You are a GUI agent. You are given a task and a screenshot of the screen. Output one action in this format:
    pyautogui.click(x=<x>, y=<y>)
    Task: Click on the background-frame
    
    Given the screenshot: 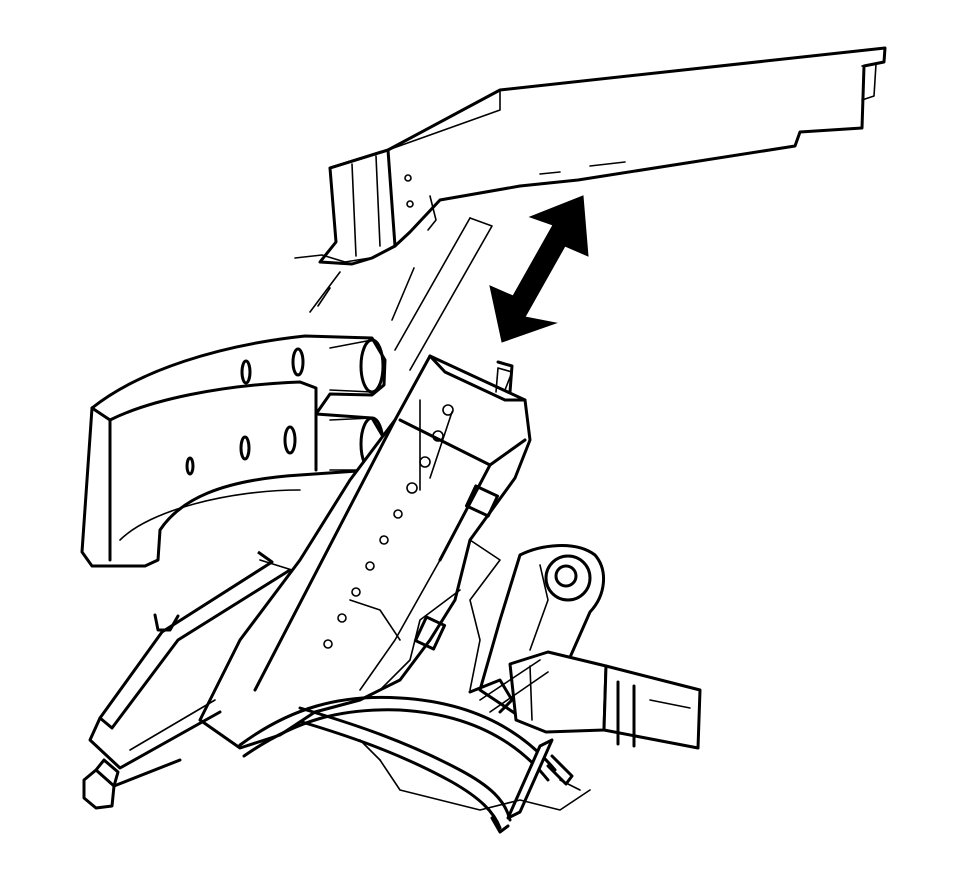 What is the action you would take?
    pyautogui.click(x=475, y=675)
    